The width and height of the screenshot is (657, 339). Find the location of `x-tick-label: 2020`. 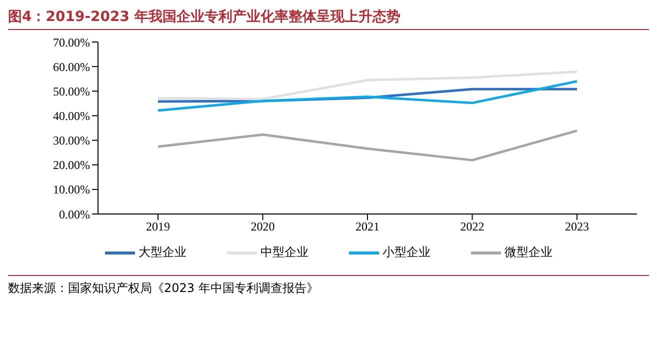

x-tick-label: 2020 is located at coordinates (262, 227).